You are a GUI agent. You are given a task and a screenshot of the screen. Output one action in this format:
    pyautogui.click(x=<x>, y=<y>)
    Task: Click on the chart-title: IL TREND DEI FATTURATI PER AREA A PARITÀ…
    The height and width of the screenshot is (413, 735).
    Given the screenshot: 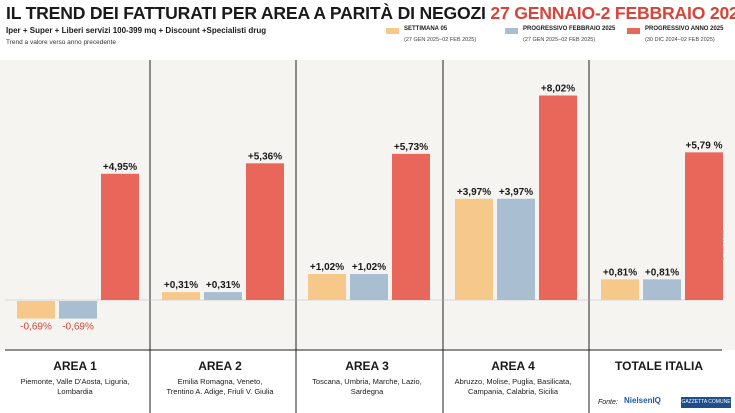 What is the action you would take?
    pyautogui.click(x=370, y=13)
    